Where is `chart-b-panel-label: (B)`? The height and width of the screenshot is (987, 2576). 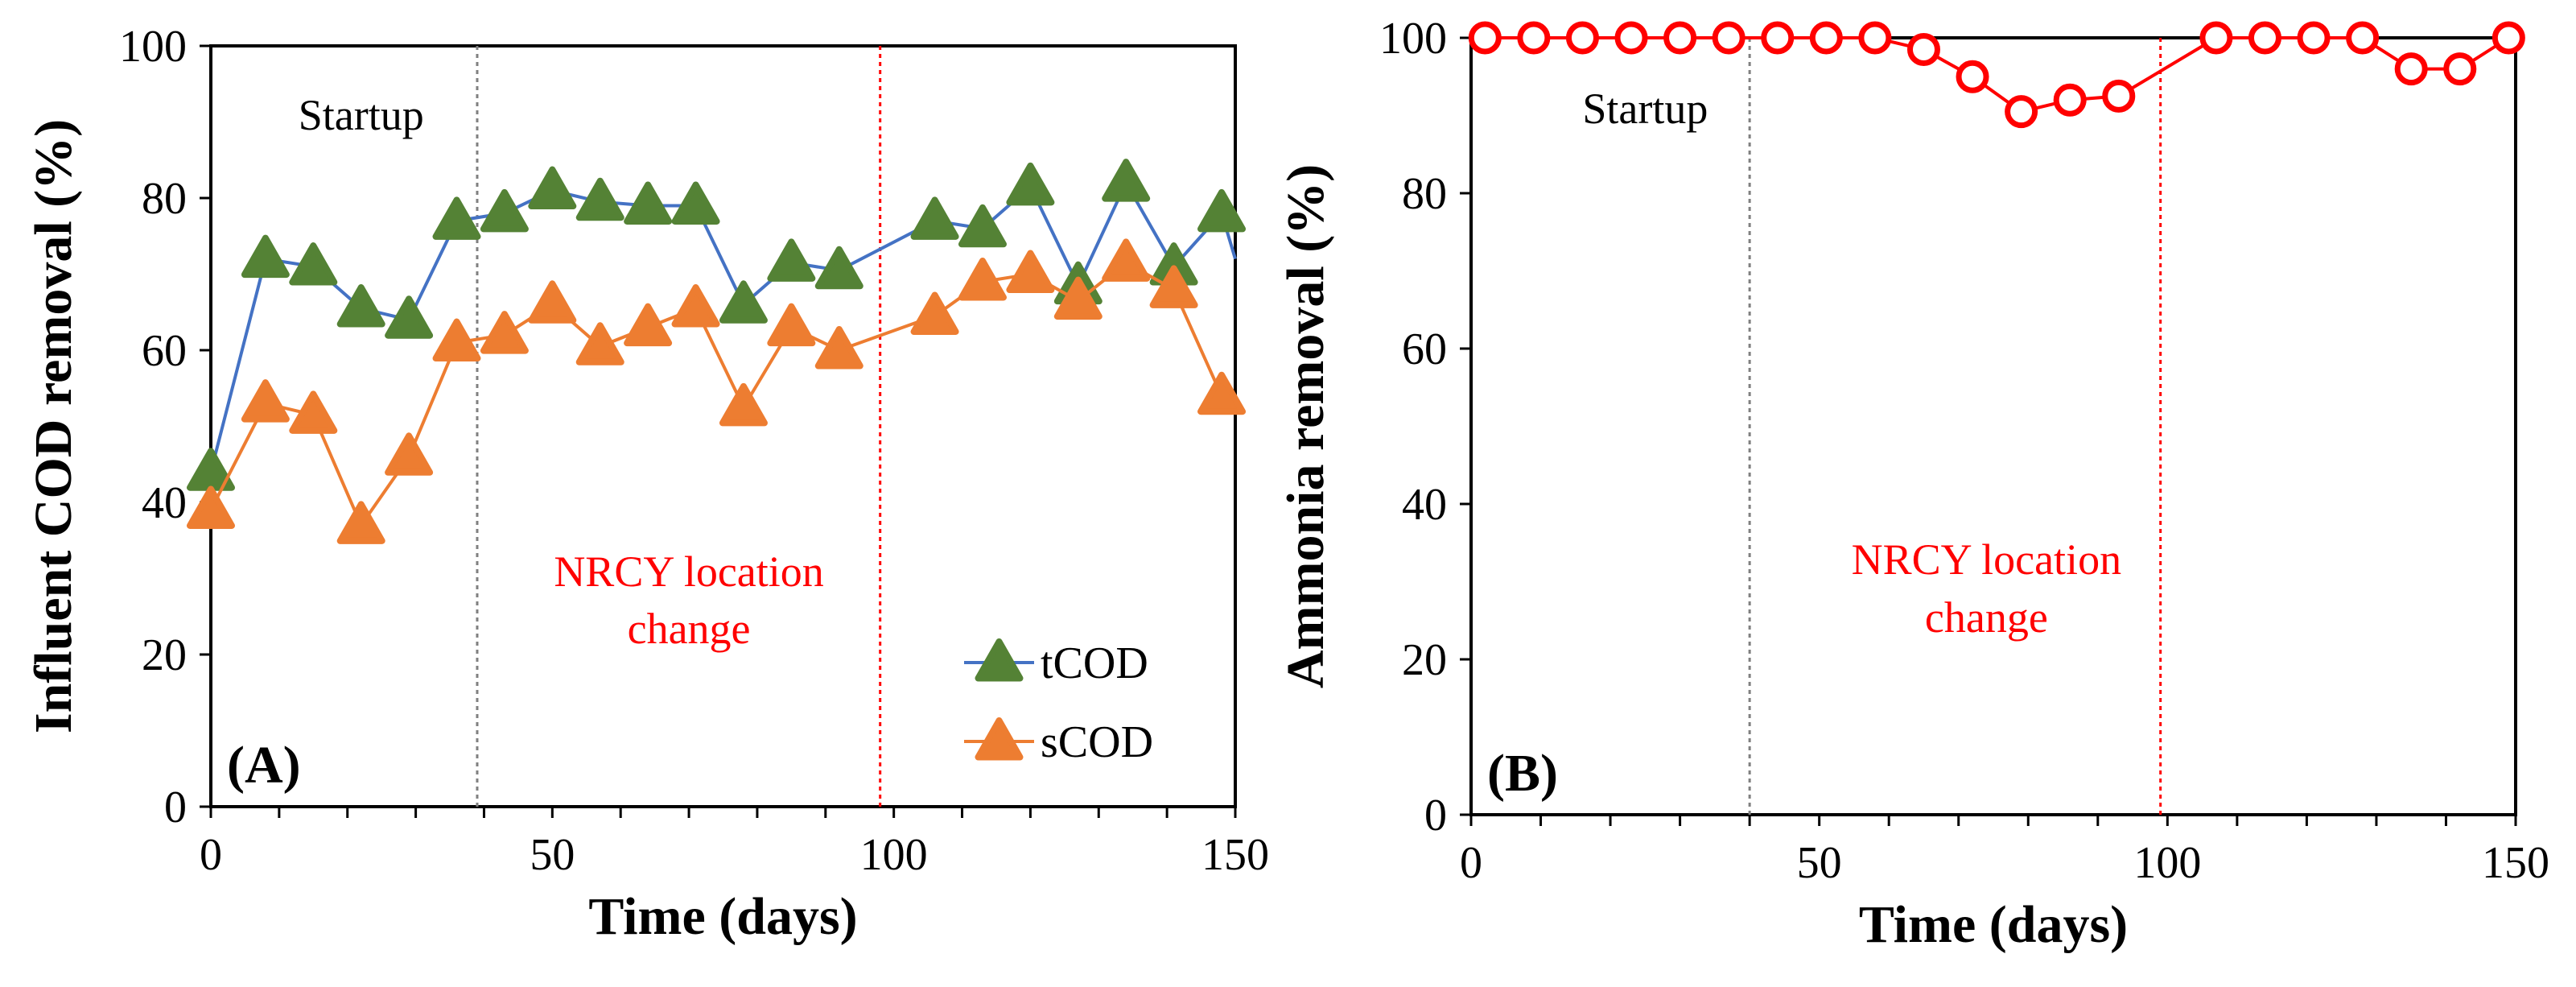
chart-b-panel-label: (B) is located at coordinates (1522, 773).